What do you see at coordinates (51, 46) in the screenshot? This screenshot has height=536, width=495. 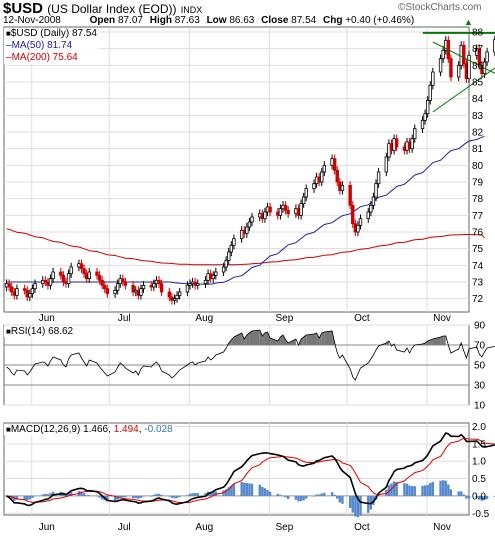 I see `legend-ma50: –MA(50) 81.74` at bounding box center [51, 46].